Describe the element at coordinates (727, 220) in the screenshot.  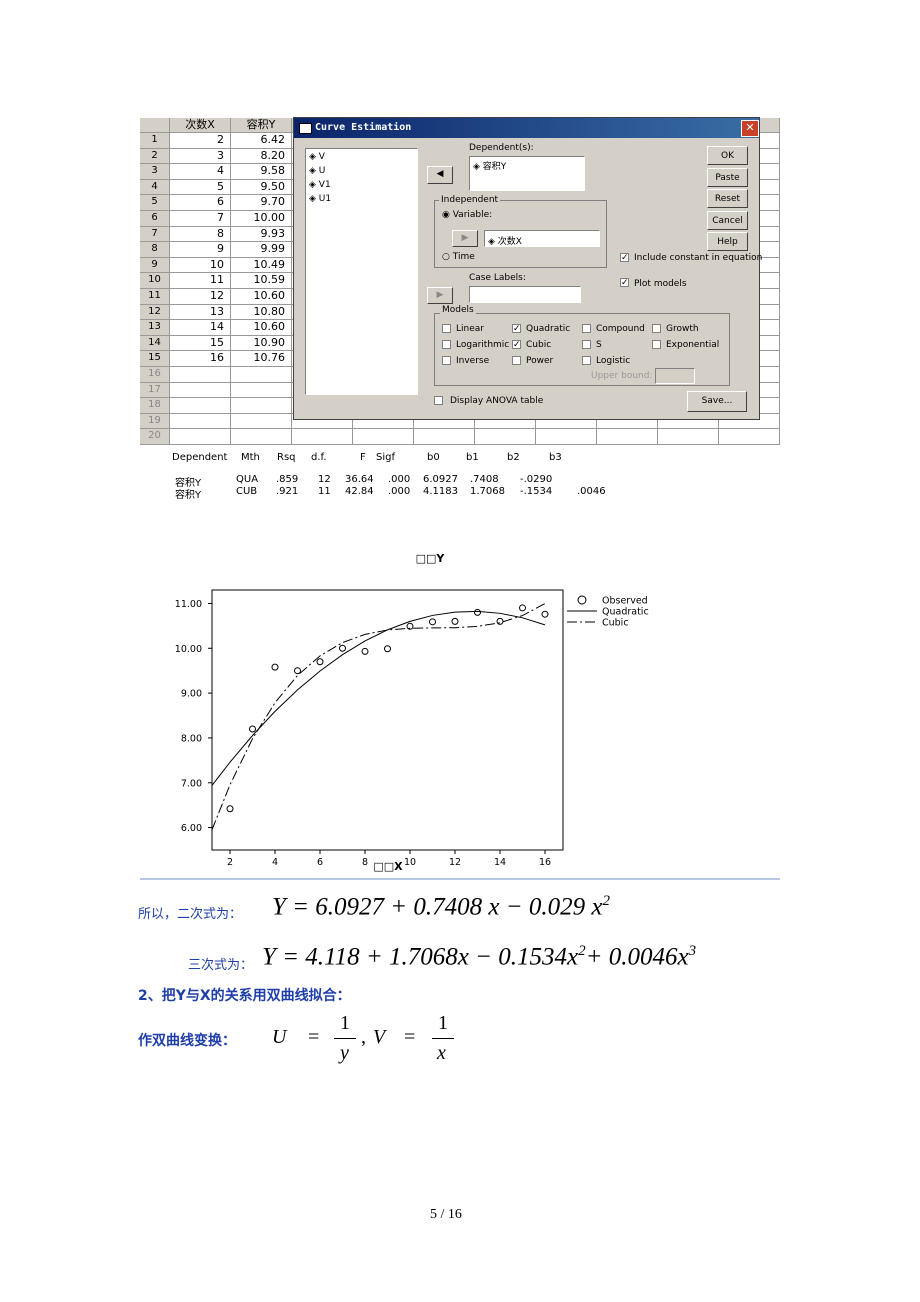
I see `button: Cancel` at that location.